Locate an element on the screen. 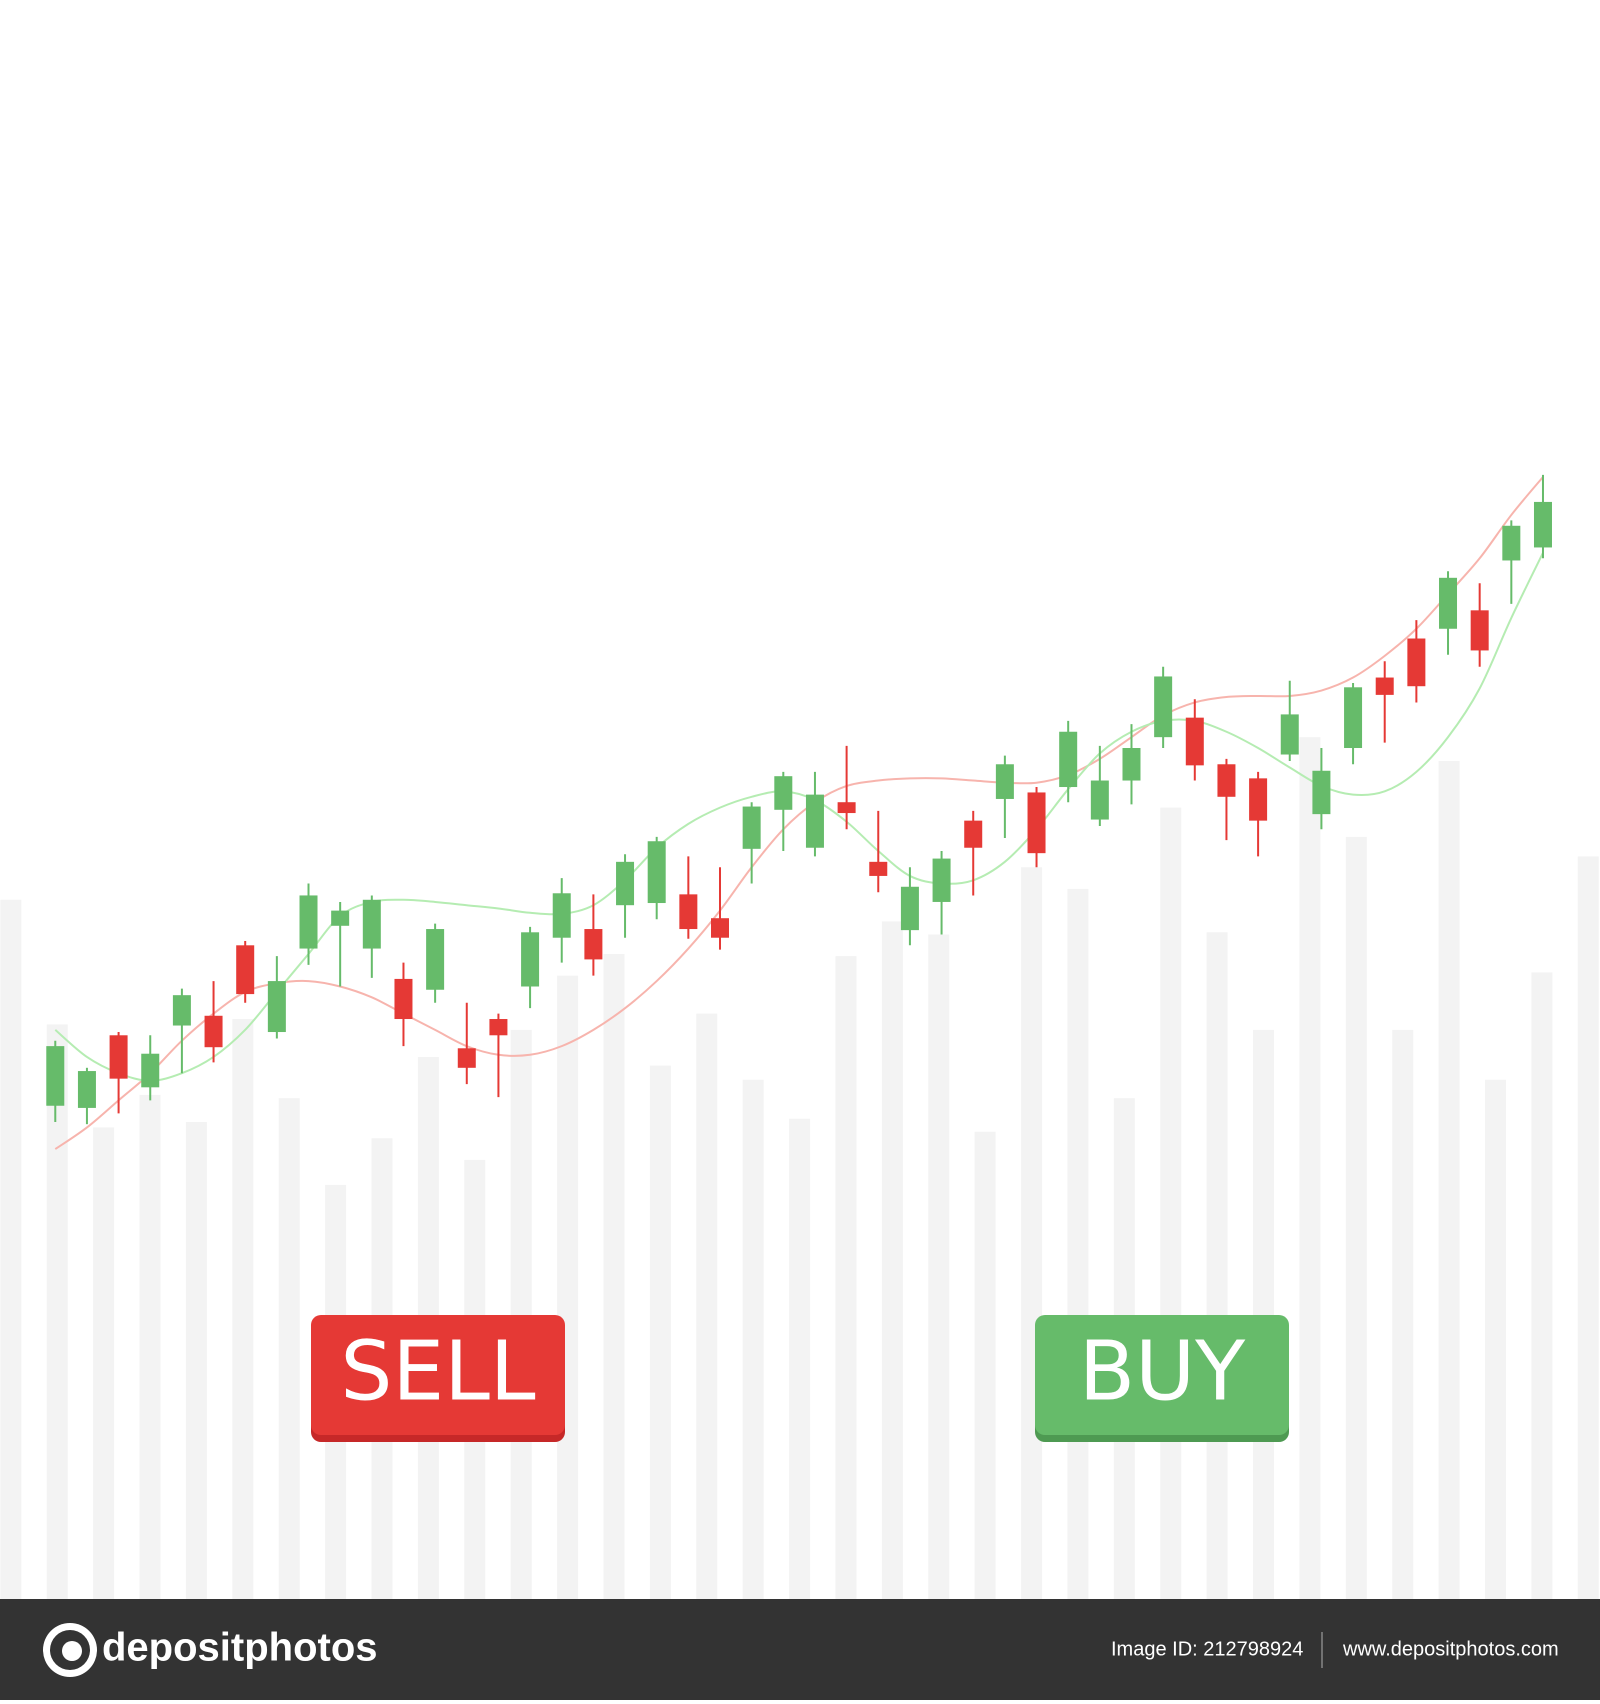 The width and height of the screenshot is (1600, 1704). brand: depositphotos is located at coordinates (240, 1648).